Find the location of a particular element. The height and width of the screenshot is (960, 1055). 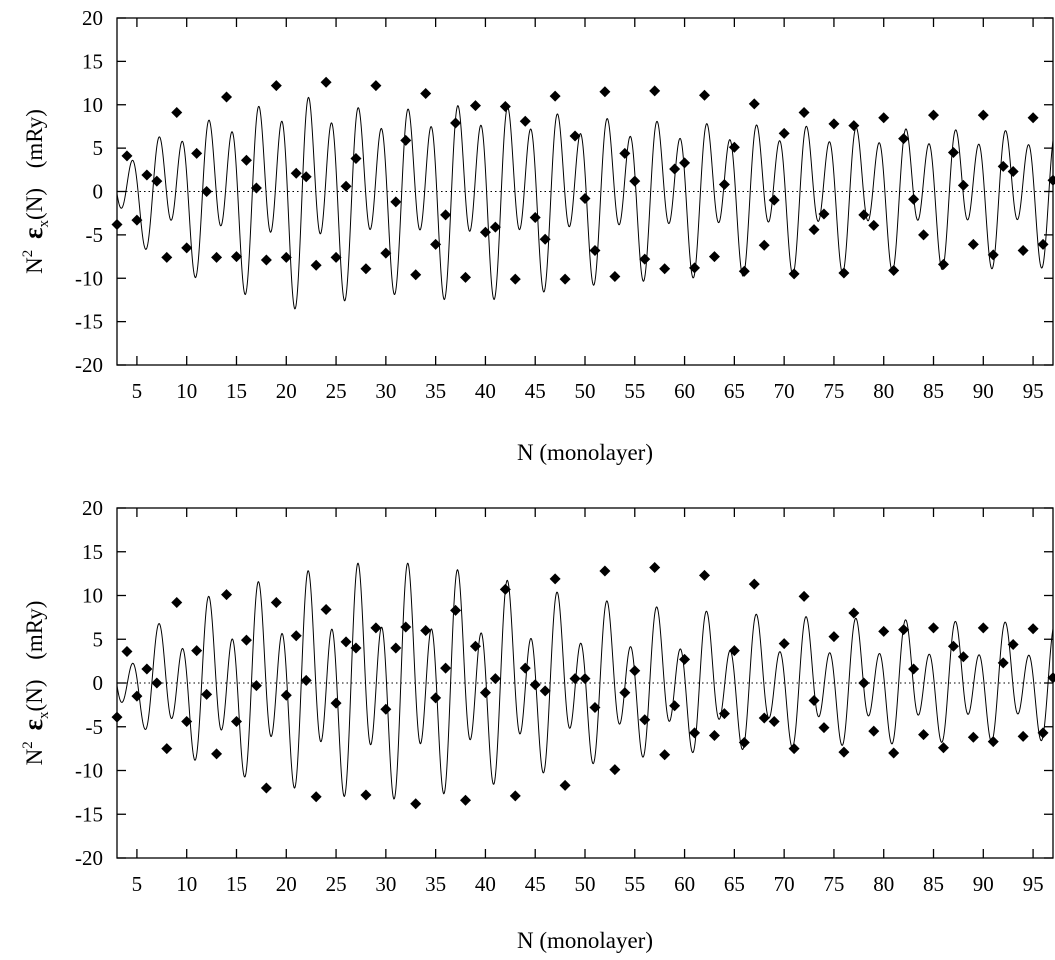

x-tick-label: 15 is located at coordinates (236, 391).